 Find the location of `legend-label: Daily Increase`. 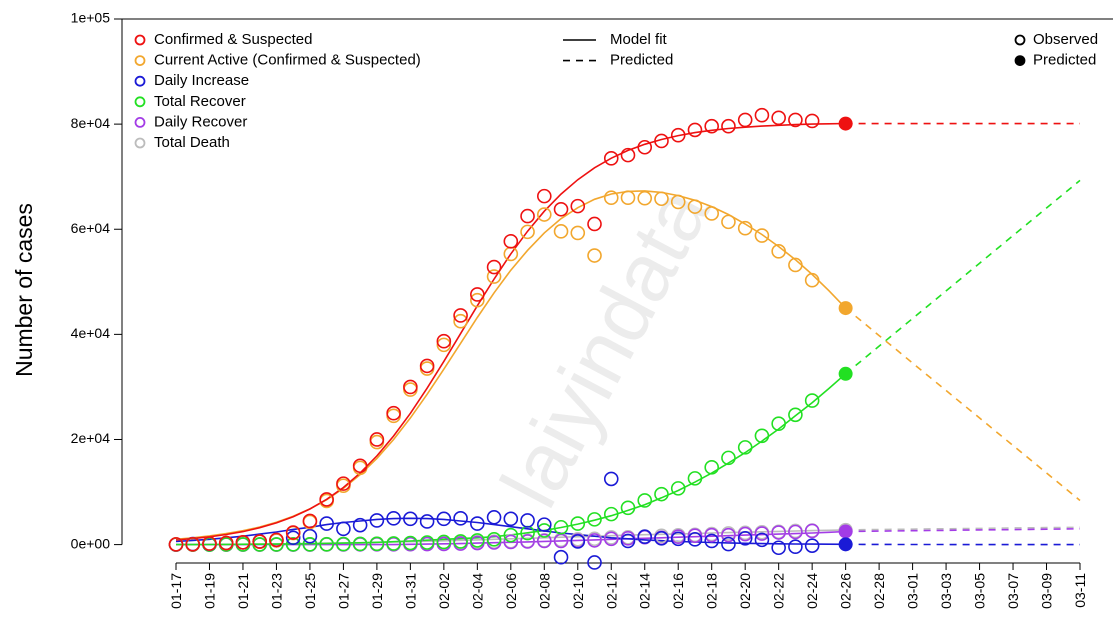

legend-label: Daily Increase is located at coordinates (201, 80).